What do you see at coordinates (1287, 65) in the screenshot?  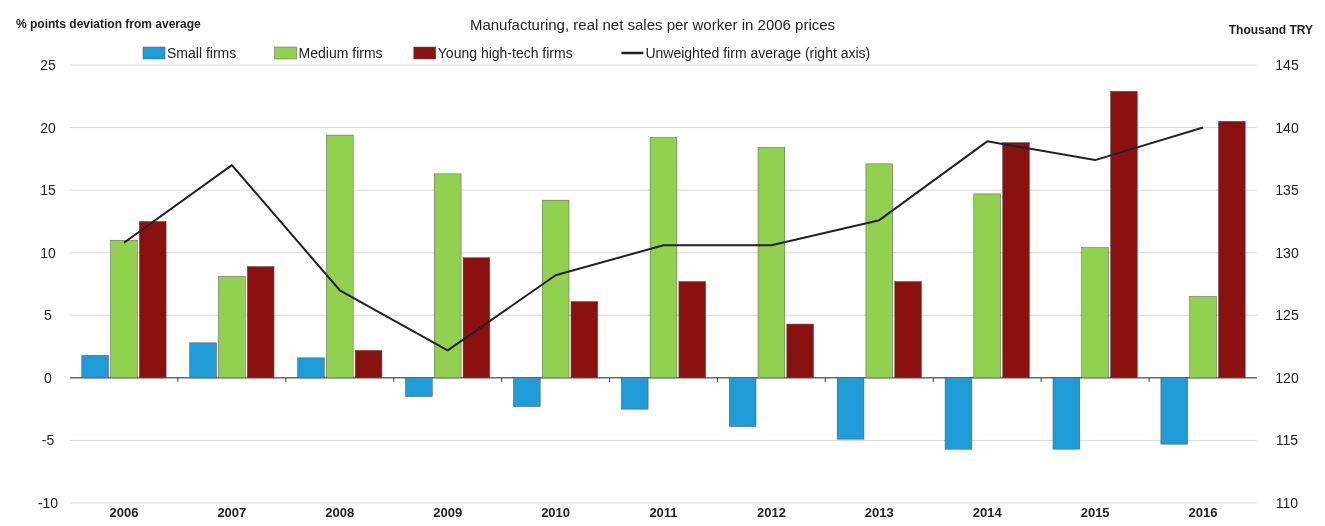 I see `y2-tick-label: 145` at bounding box center [1287, 65].